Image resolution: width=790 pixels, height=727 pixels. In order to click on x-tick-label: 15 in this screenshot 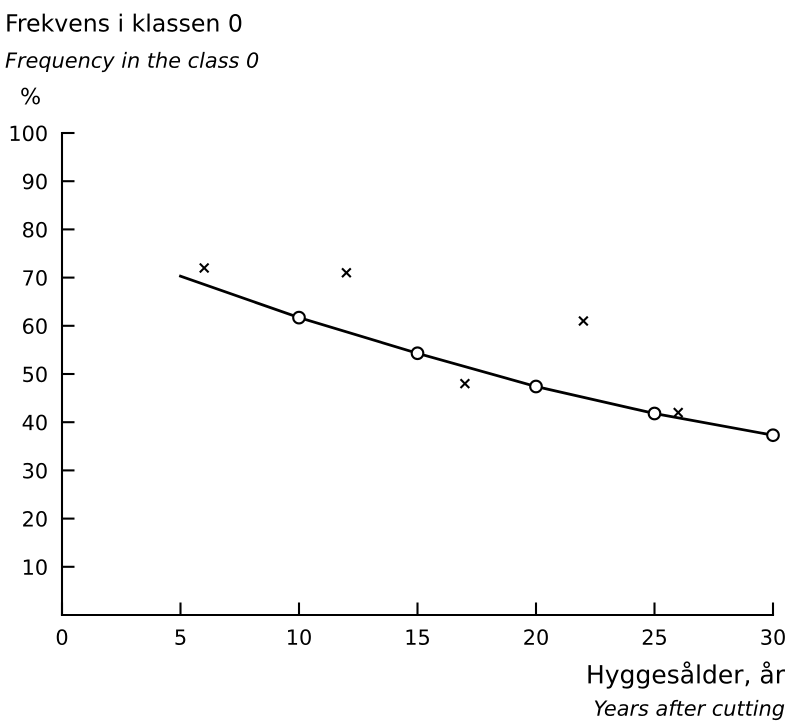, I will do `click(417, 638)`.